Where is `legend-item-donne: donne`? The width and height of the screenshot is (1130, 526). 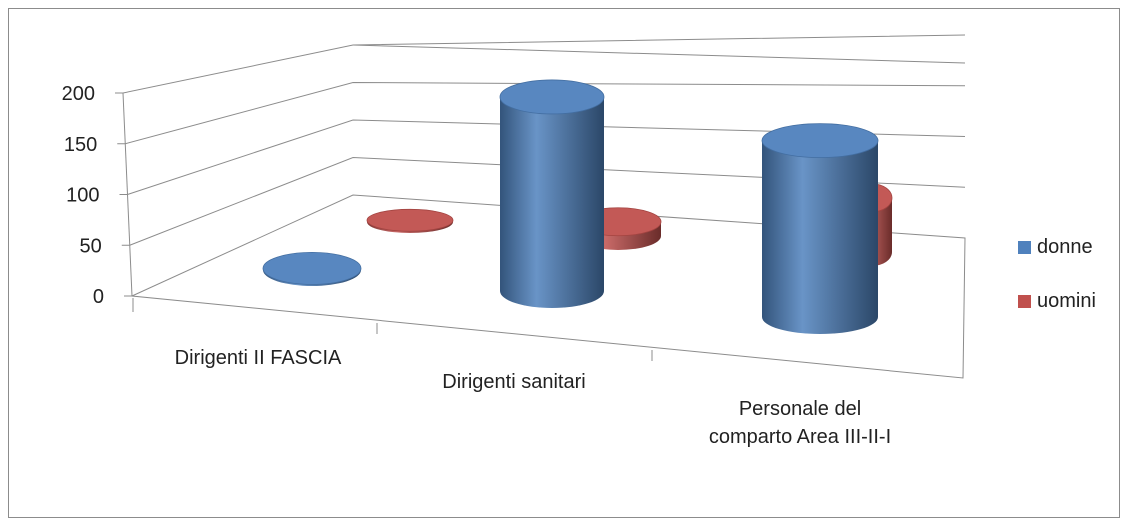 legend-item-donne: donne is located at coordinates (1057, 247).